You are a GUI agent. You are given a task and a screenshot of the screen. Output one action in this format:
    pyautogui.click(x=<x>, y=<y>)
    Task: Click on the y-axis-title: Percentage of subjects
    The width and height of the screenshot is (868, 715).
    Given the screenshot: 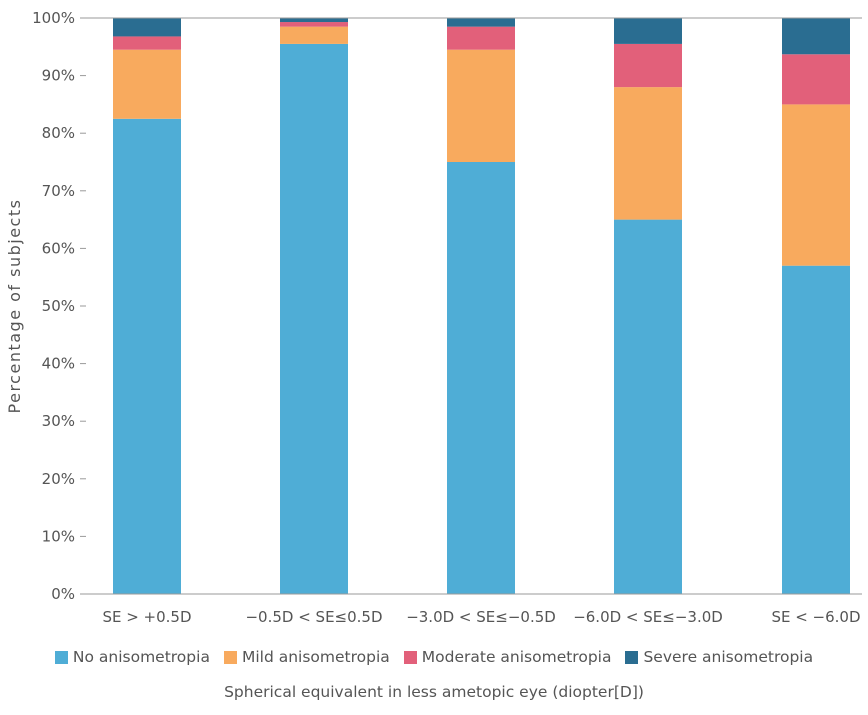 What is the action you would take?
    pyautogui.click(x=14, y=306)
    